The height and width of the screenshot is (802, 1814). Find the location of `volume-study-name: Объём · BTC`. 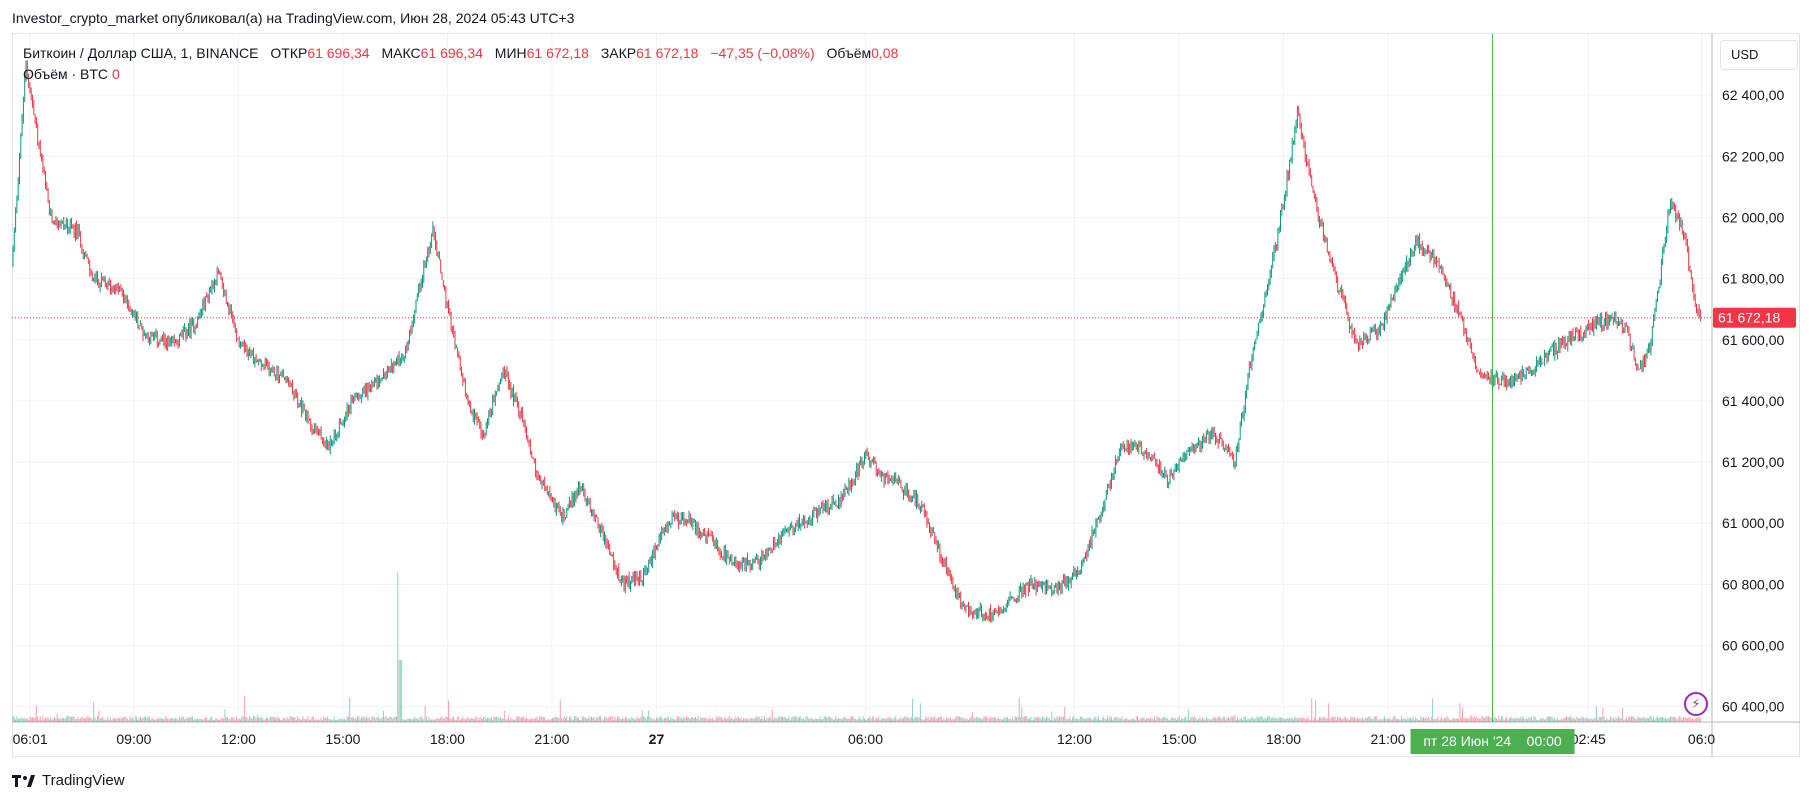

volume-study-name: Объём · BTC is located at coordinates (66, 74).